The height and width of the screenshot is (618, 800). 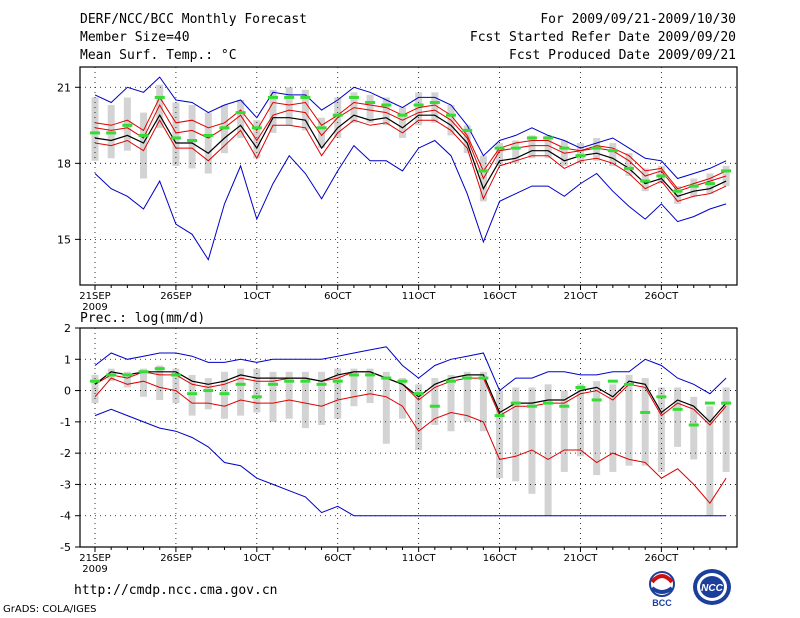 I want to click on panel1-line-median, so click(x=410, y=147).